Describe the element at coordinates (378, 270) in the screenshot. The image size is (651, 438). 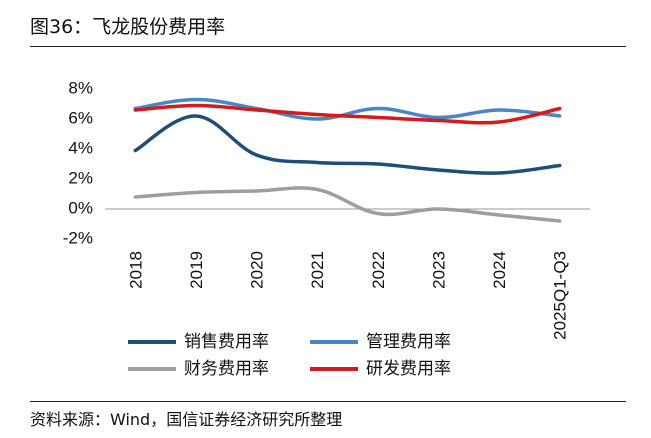
I see `x-tick-label: 2022` at that location.